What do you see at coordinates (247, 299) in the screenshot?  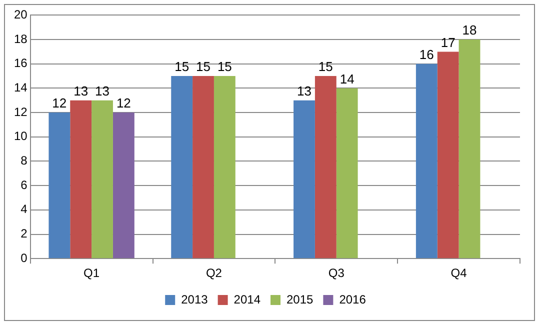 I see `legend-label: 2014` at bounding box center [247, 299].